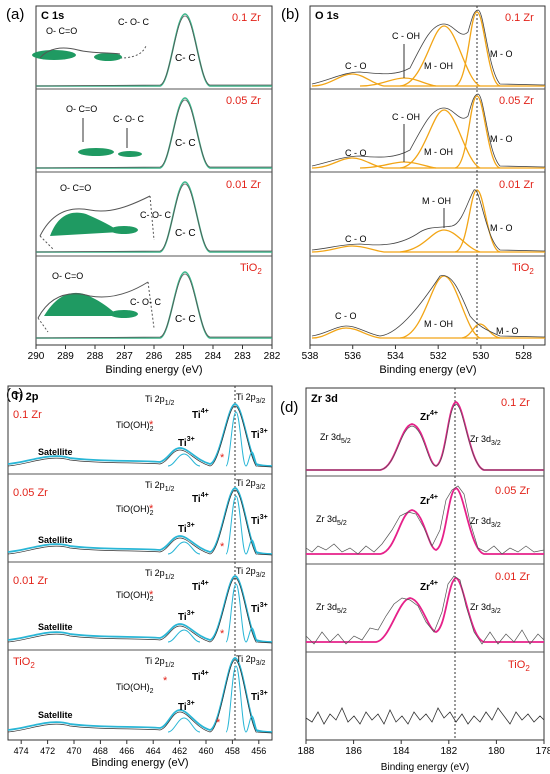  Describe the element at coordinates (73, 751) in the screenshot. I see `x-tick-label: 470` at that location.